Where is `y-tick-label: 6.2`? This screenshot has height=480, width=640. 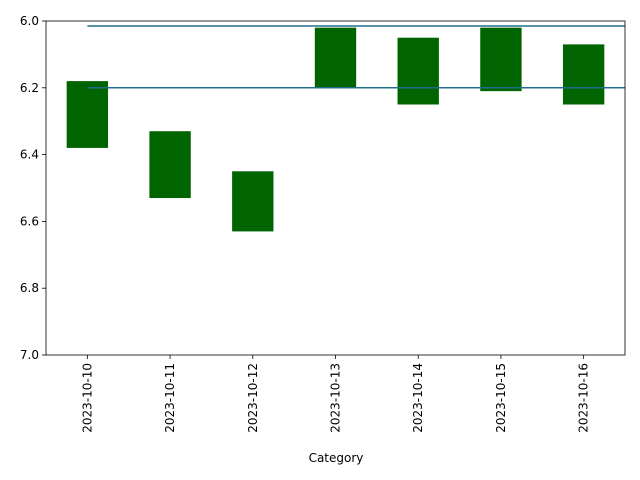
y-tick-label: 6.2 is located at coordinates (29, 88).